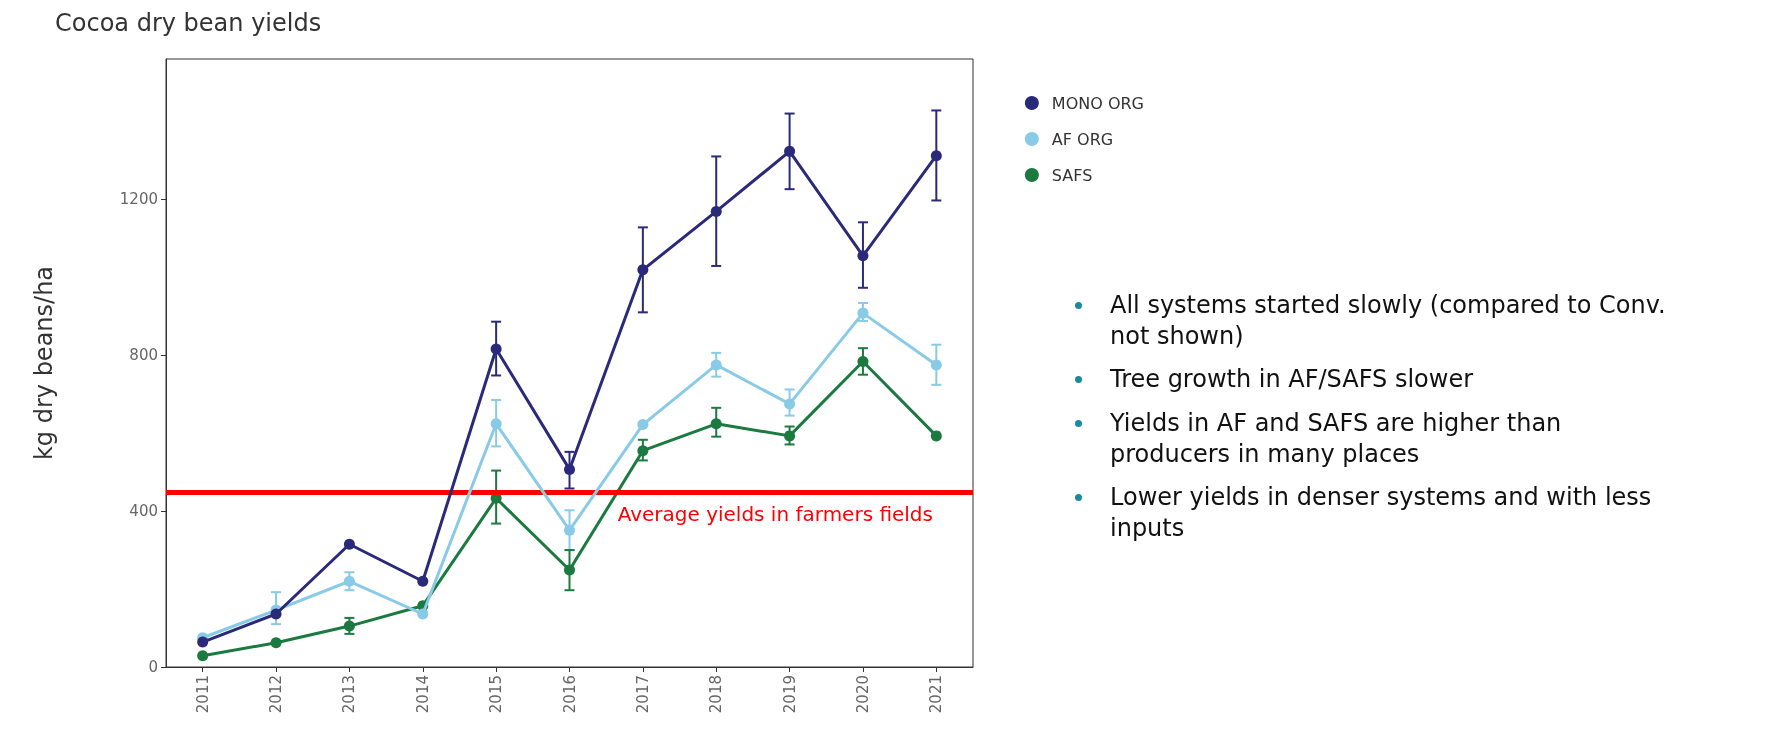  What do you see at coordinates (496, 694) in the screenshot?
I see `x-tick-label: 2015` at bounding box center [496, 694].